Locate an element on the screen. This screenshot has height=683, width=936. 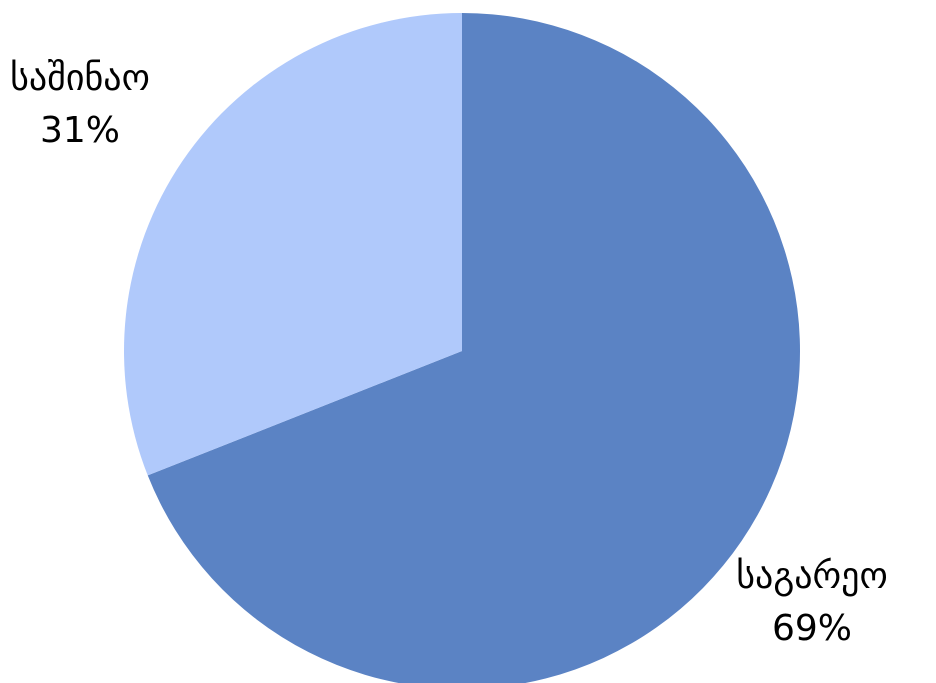
slice-label-1: საგარეო is located at coordinates (812, 576).